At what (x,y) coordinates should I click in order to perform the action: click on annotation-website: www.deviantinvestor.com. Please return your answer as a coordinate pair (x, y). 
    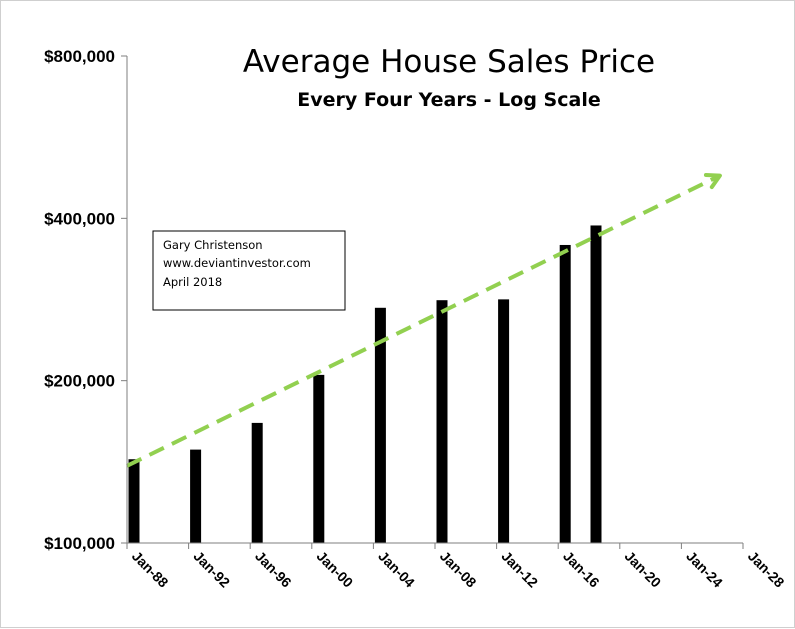
    Looking at the image, I should click on (237, 263).